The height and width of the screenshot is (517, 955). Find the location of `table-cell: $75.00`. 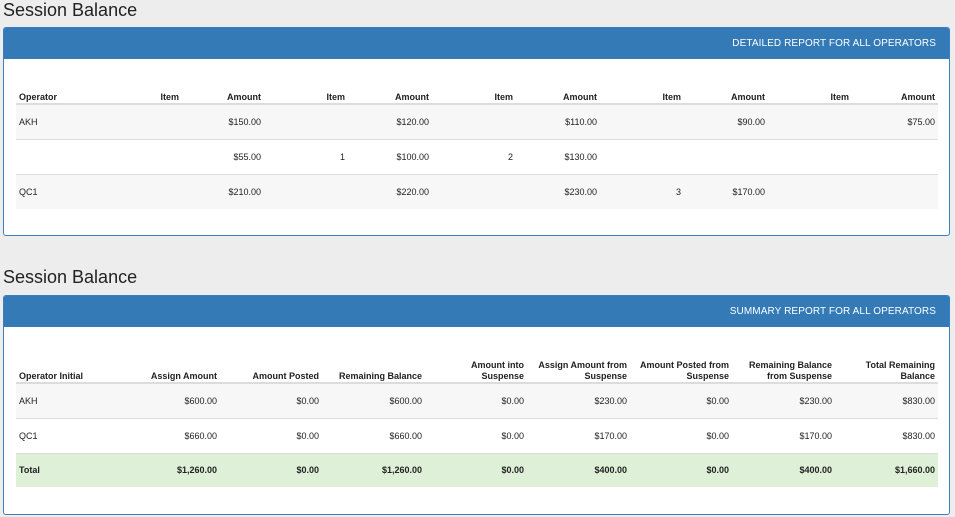

table-cell: $75.00 is located at coordinates (895, 121).